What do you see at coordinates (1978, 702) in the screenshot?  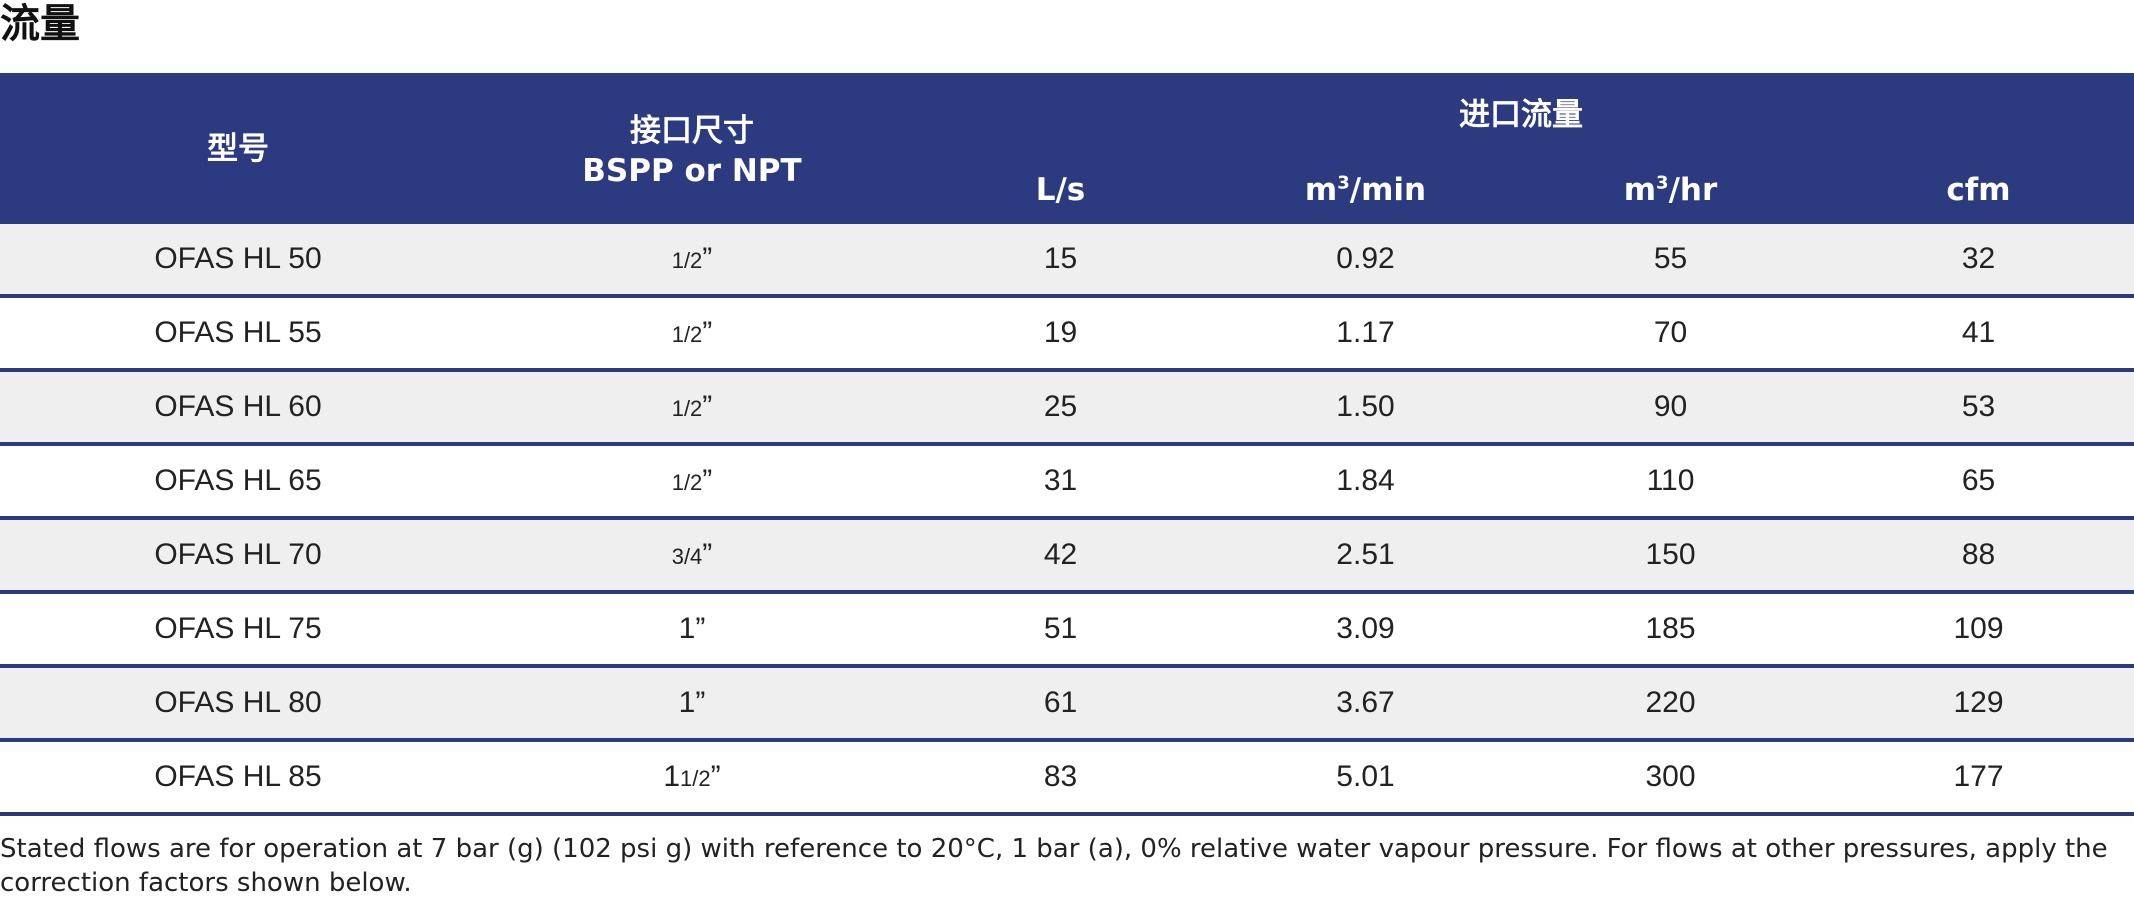 I see `cell-flow-cfm: 129` at bounding box center [1978, 702].